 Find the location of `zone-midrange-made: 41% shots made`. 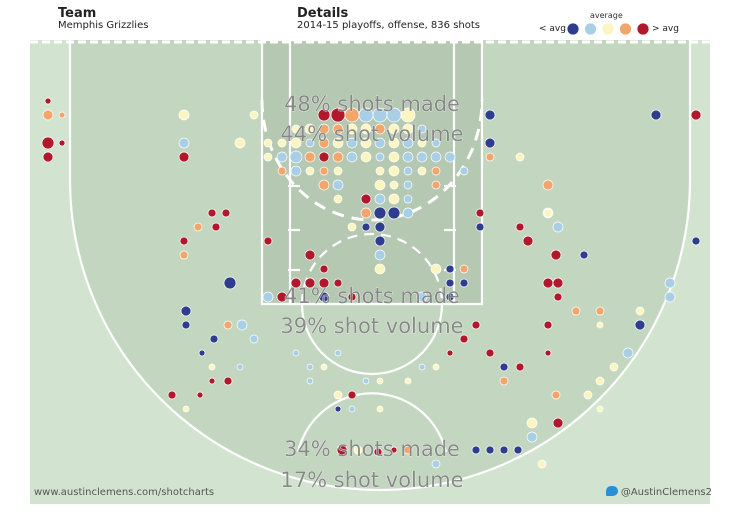

zone-midrange-made: 41% shots made is located at coordinates (372, 296).